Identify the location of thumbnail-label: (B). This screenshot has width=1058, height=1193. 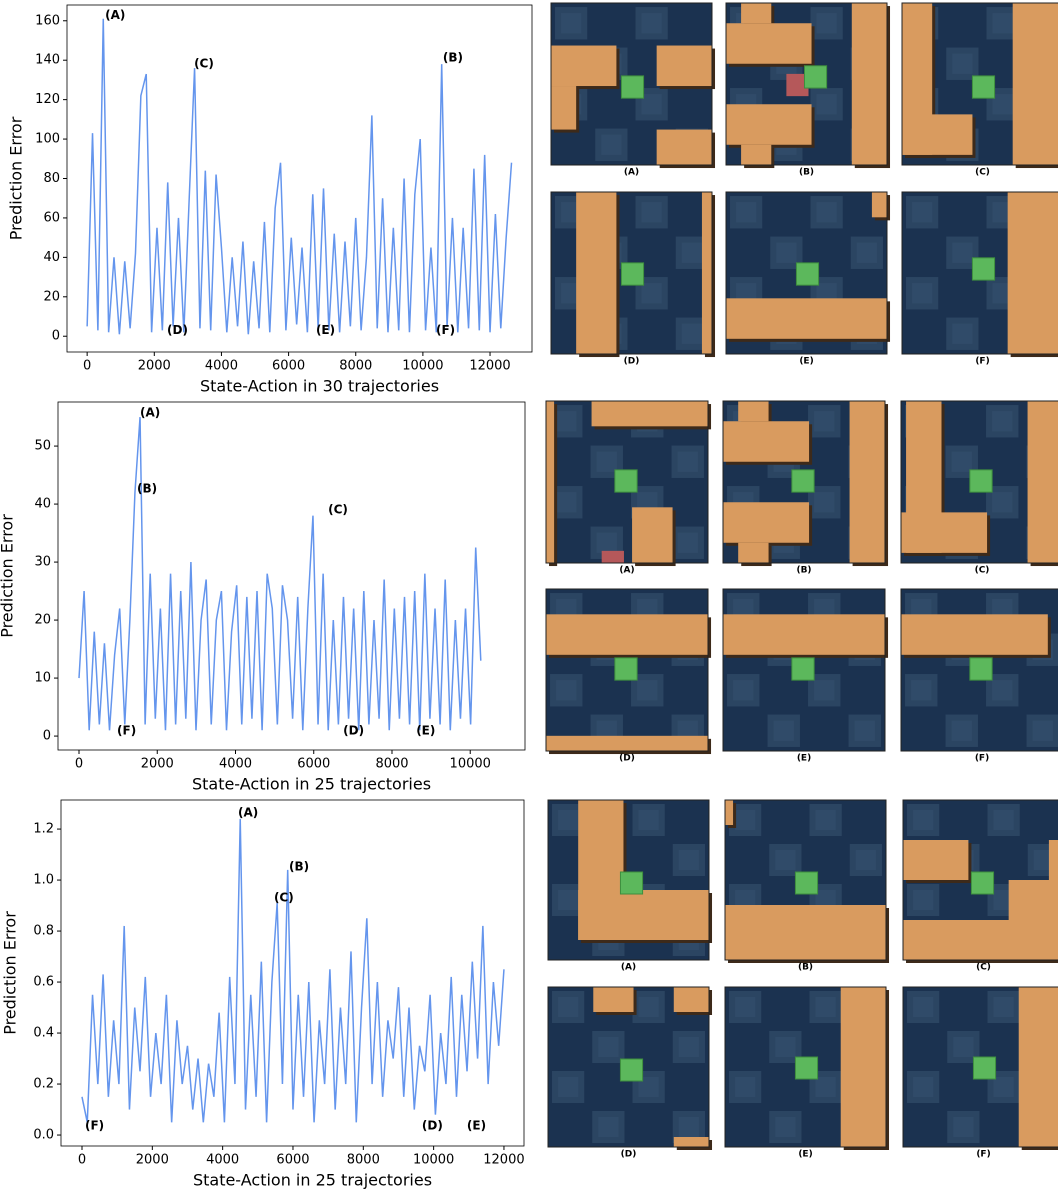
(806, 173).